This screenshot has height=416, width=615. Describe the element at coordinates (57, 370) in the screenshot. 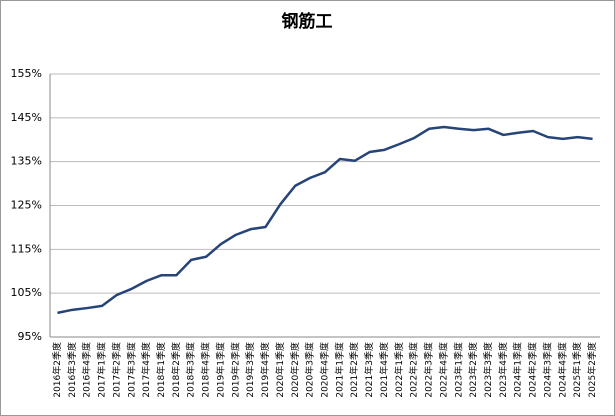

I see `x-tick-label: 2016年2季度` at that location.